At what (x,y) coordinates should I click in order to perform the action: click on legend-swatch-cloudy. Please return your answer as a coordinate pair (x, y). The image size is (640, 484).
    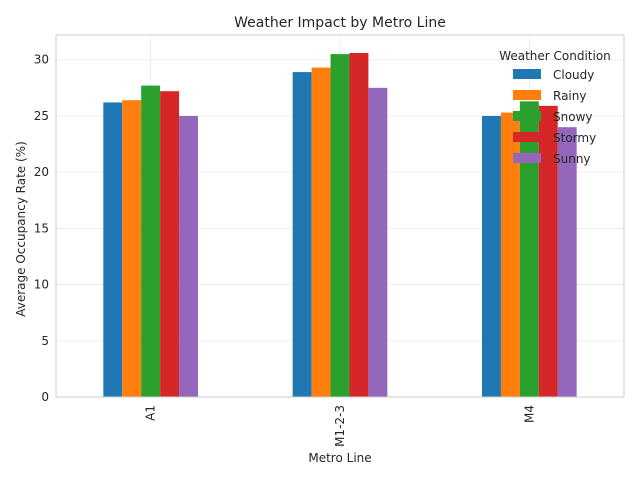
    Looking at the image, I should click on (527, 74).